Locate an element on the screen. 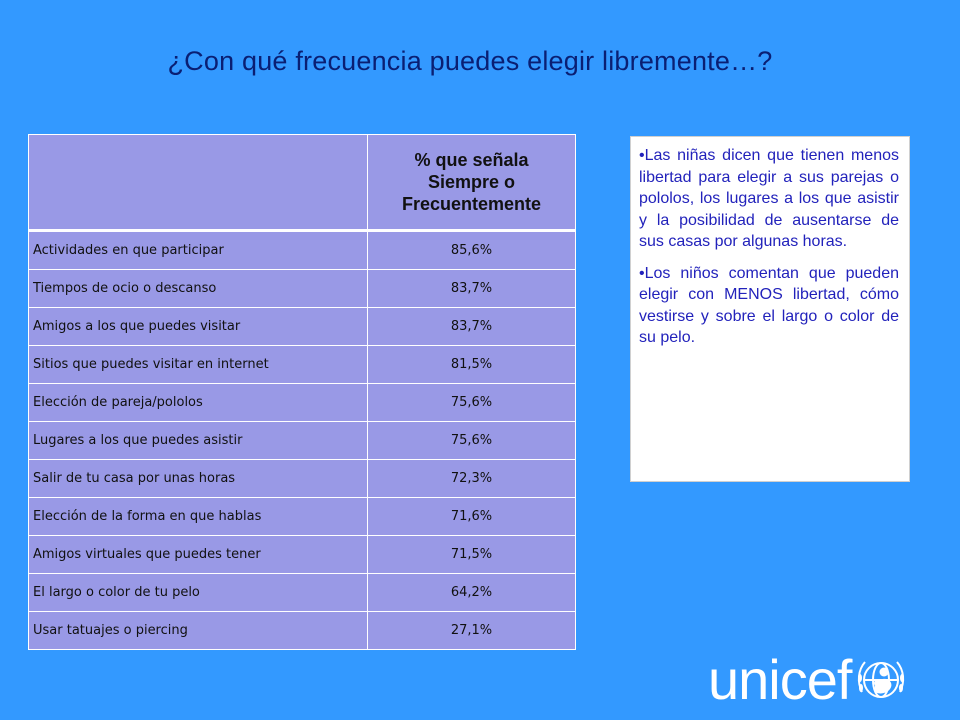  row-value: 71,5% is located at coordinates (471, 554).